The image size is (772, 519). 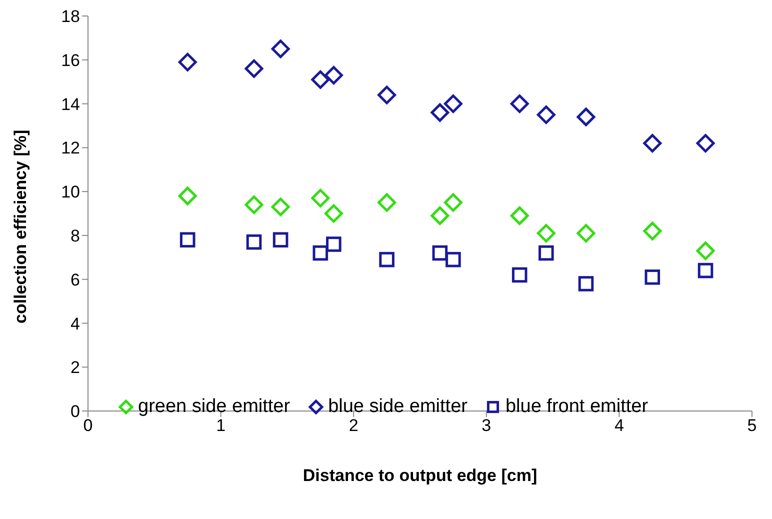 What do you see at coordinates (75, 412) in the screenshot?
I see `y-tick-label: 0` at bounding box center [75, 412].